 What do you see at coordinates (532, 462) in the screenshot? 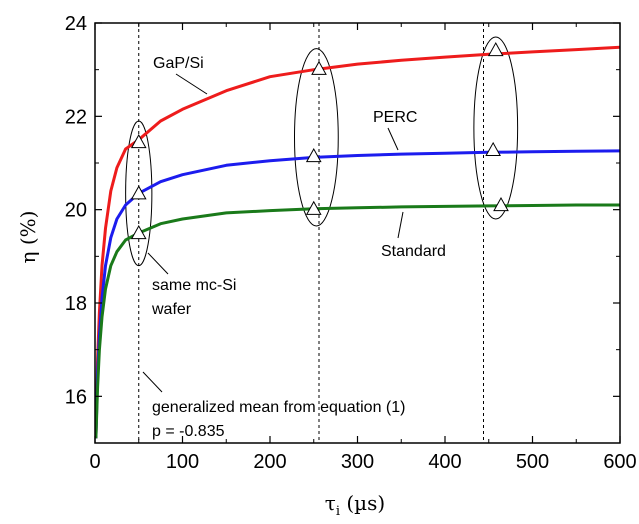
I see `x-tick-label: 500` at bounding box center [532, 462].